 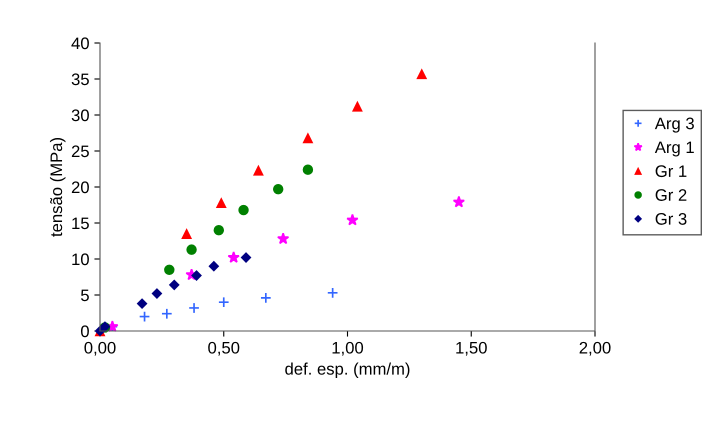 What do you see at coordinates (100, 349) in the screenshot?
I see `x-tick-label: 0,00` at bounding box center [100, 349].